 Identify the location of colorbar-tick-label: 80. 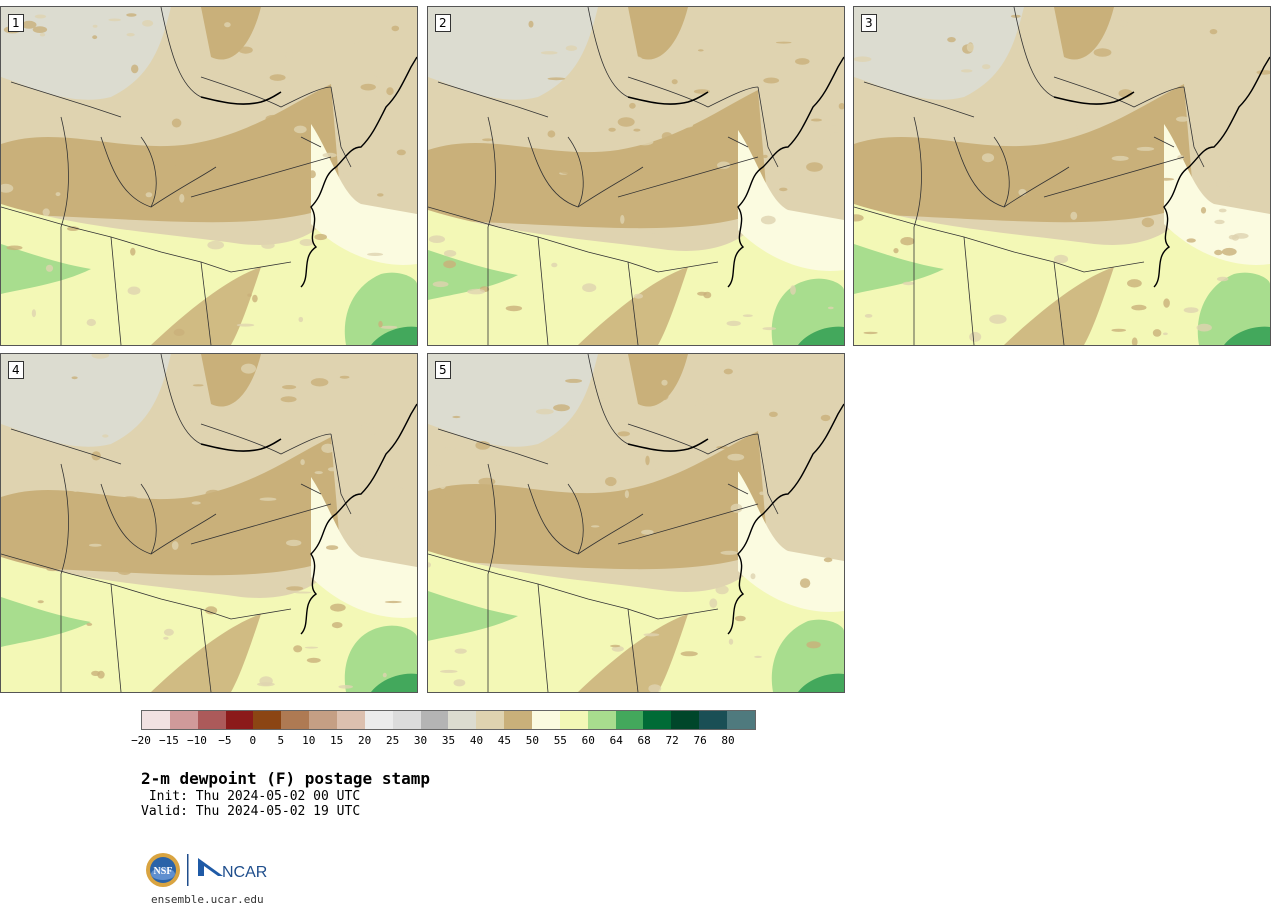
(728, 740).